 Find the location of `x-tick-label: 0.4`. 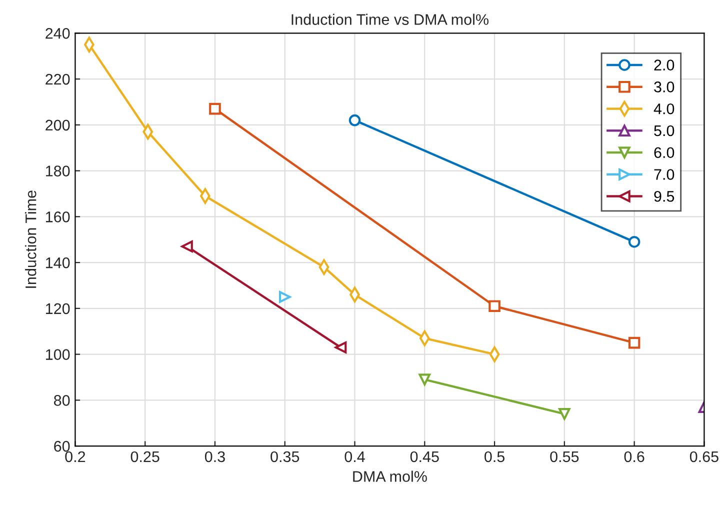

x-tick-label: 0.4 is located at coordinates (354, 456).